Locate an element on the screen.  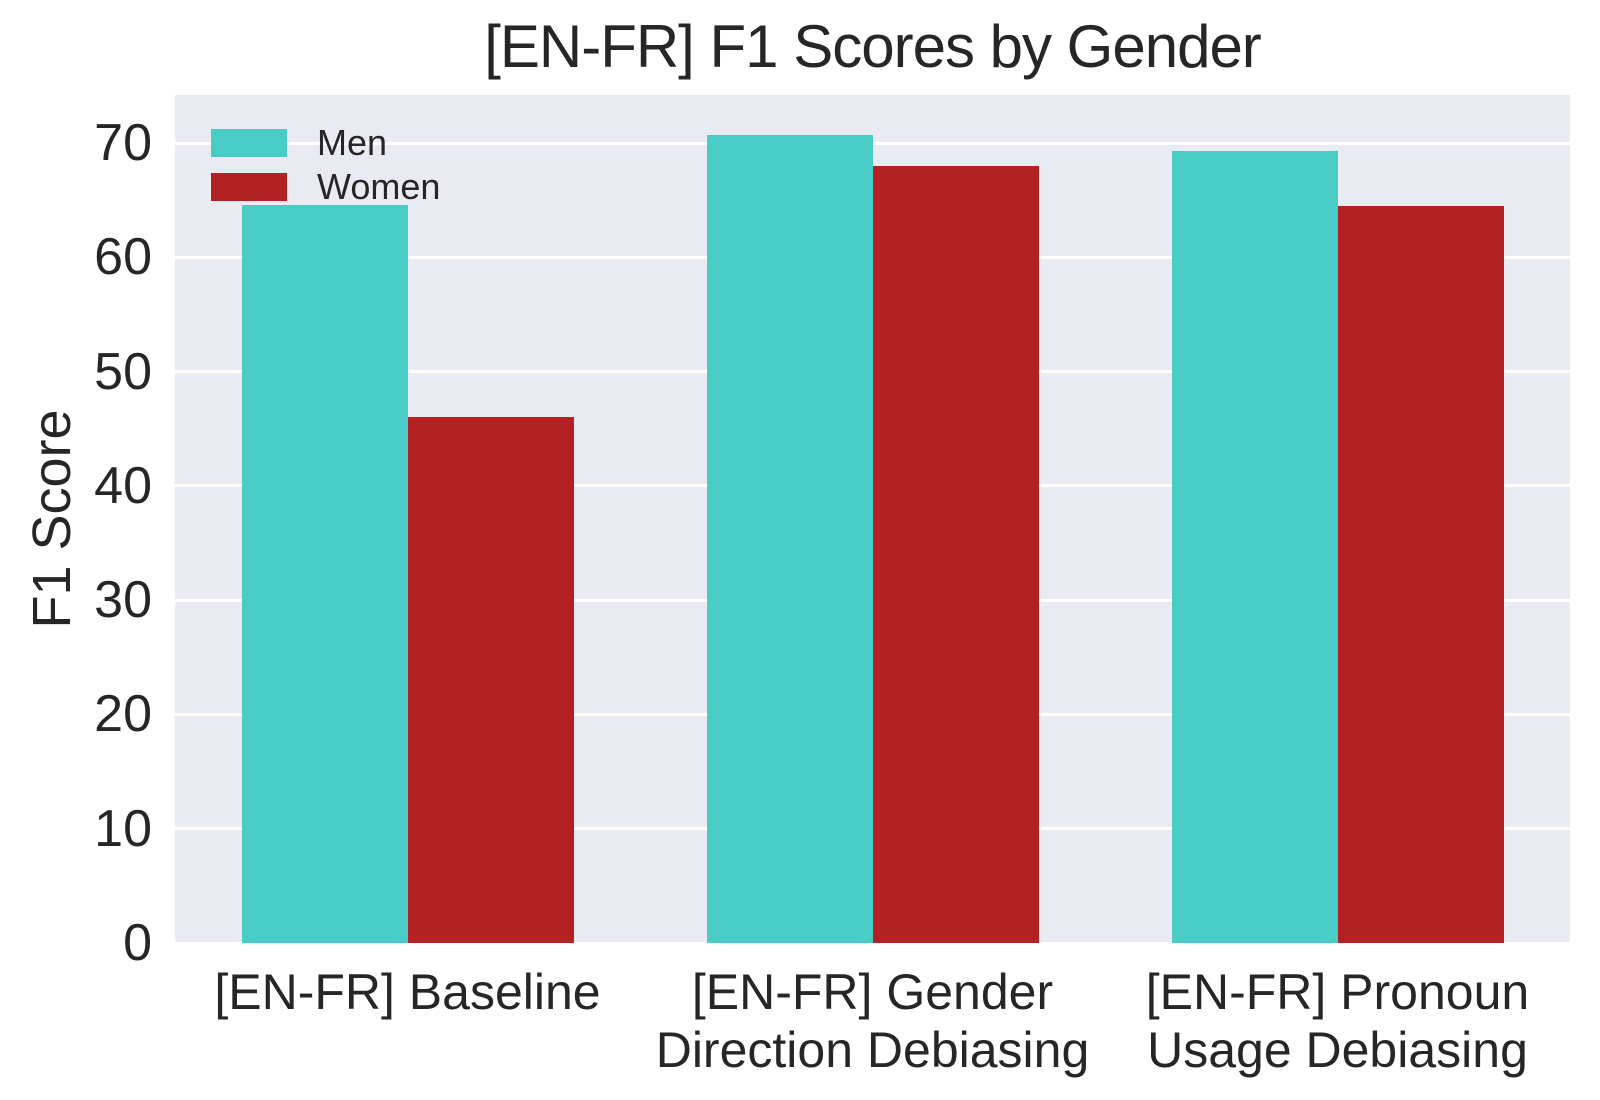
legend-item-women: Women is located at coordinates (325, 186).